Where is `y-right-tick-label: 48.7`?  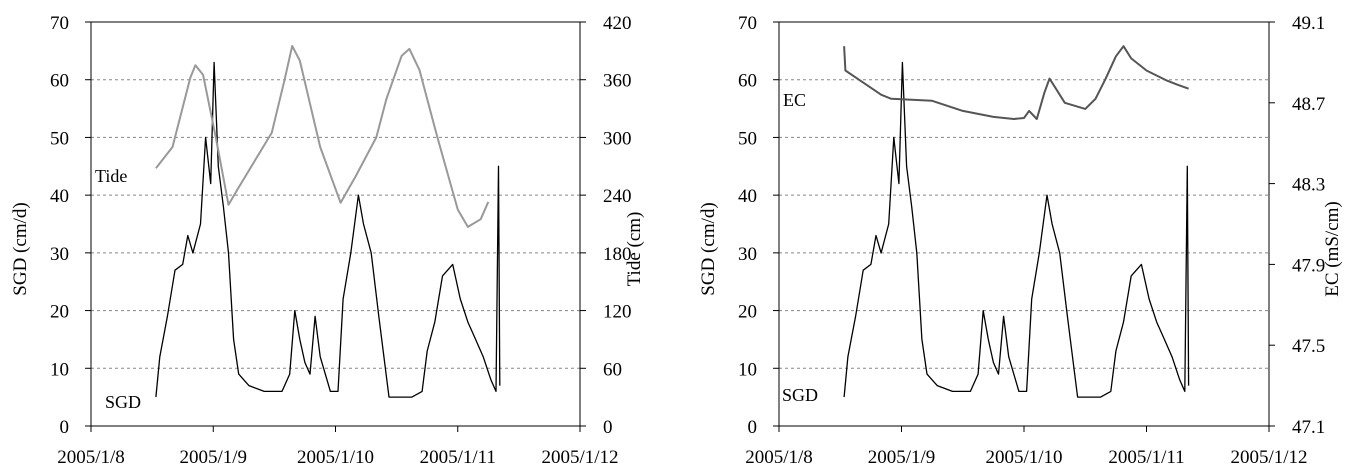 y-right-tick-label: 48.7 is located at coordinates (1308, 104).